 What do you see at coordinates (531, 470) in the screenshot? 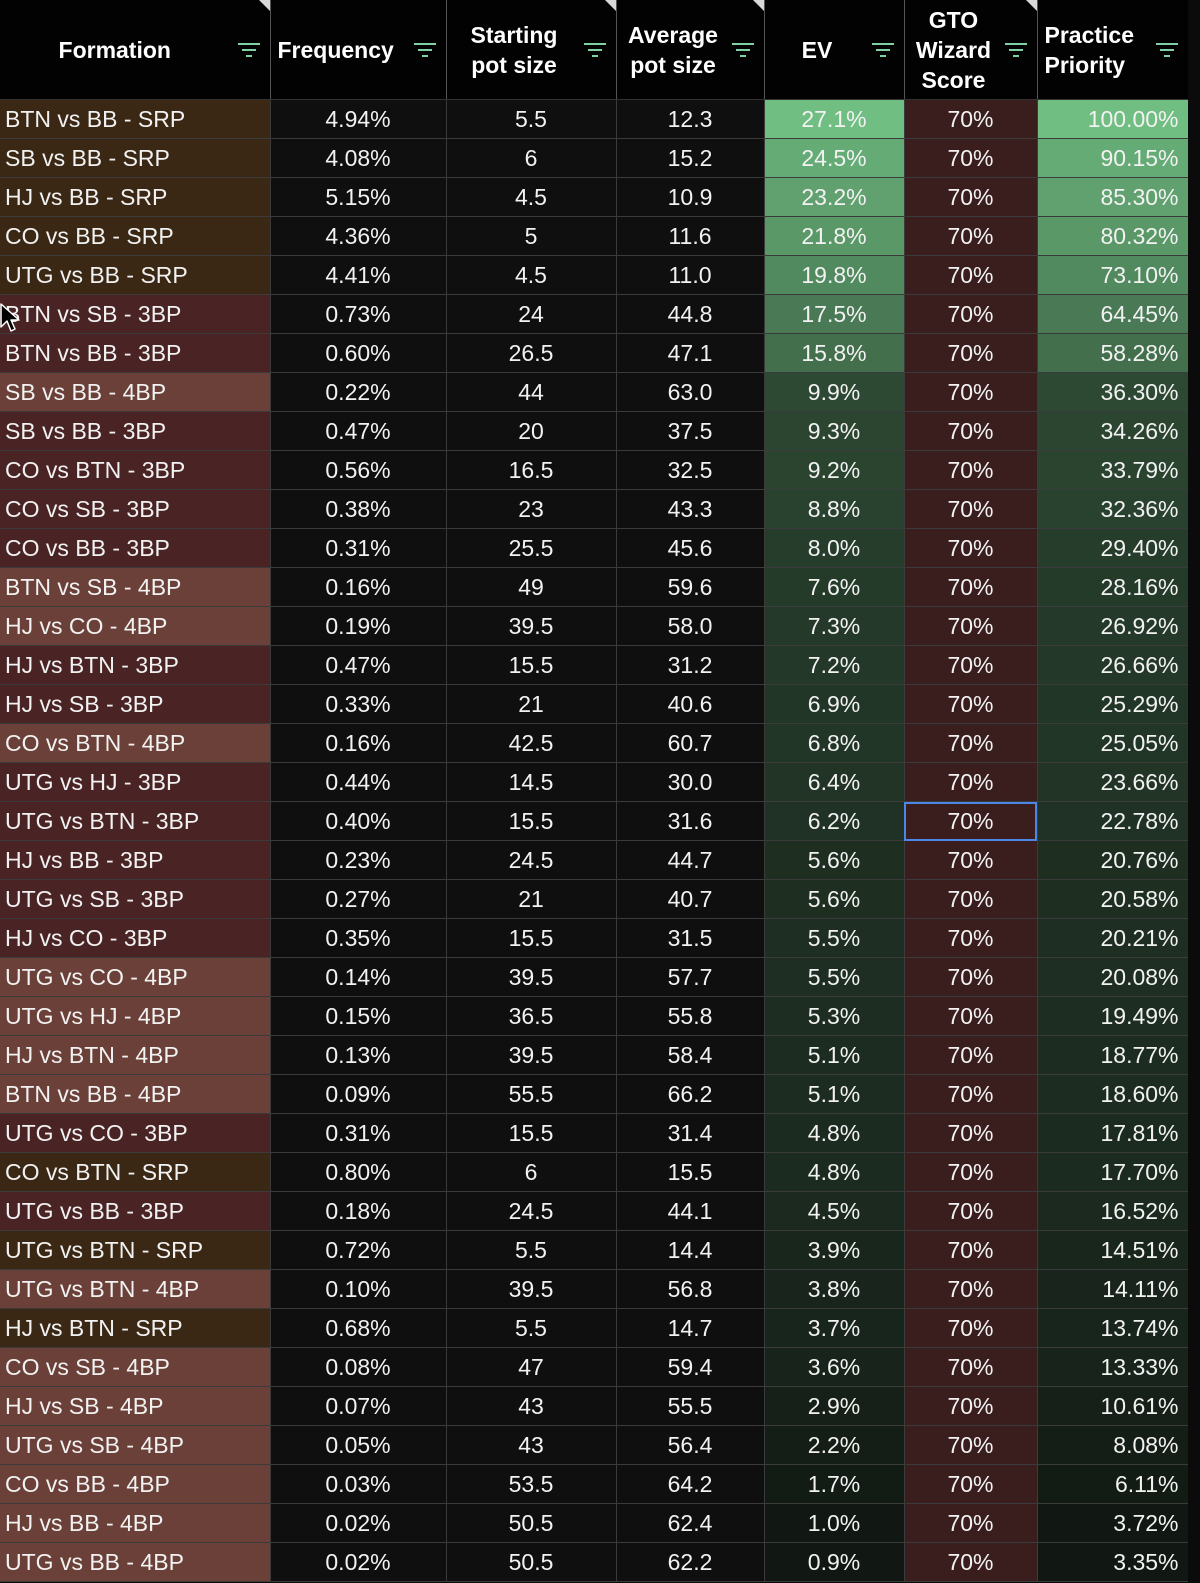
I see `cell-starting-pot: 16.5` at bounding box center [531, 470].